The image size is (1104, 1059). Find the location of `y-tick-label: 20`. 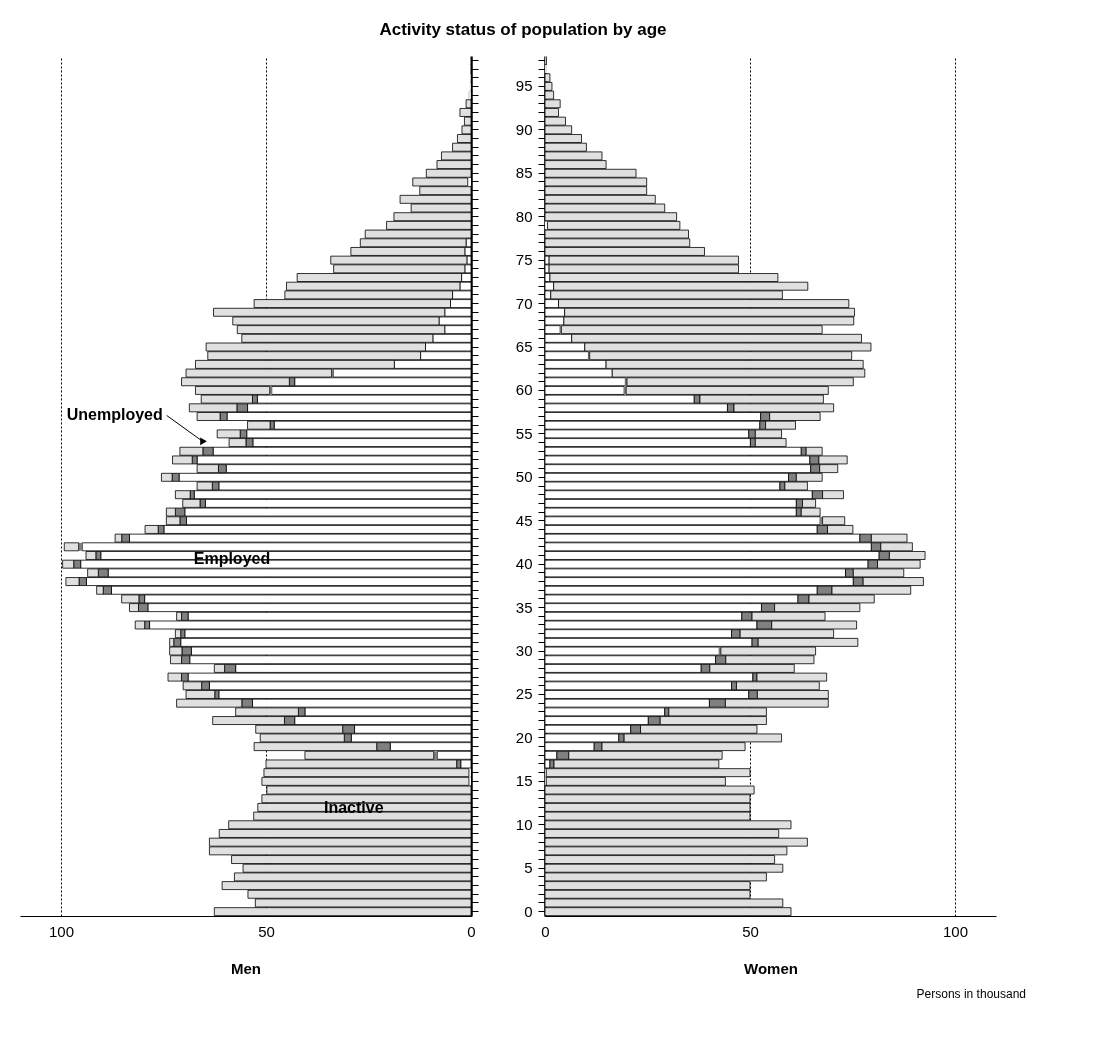

y-tick-label: 20 is located at coordinates (524, 737).